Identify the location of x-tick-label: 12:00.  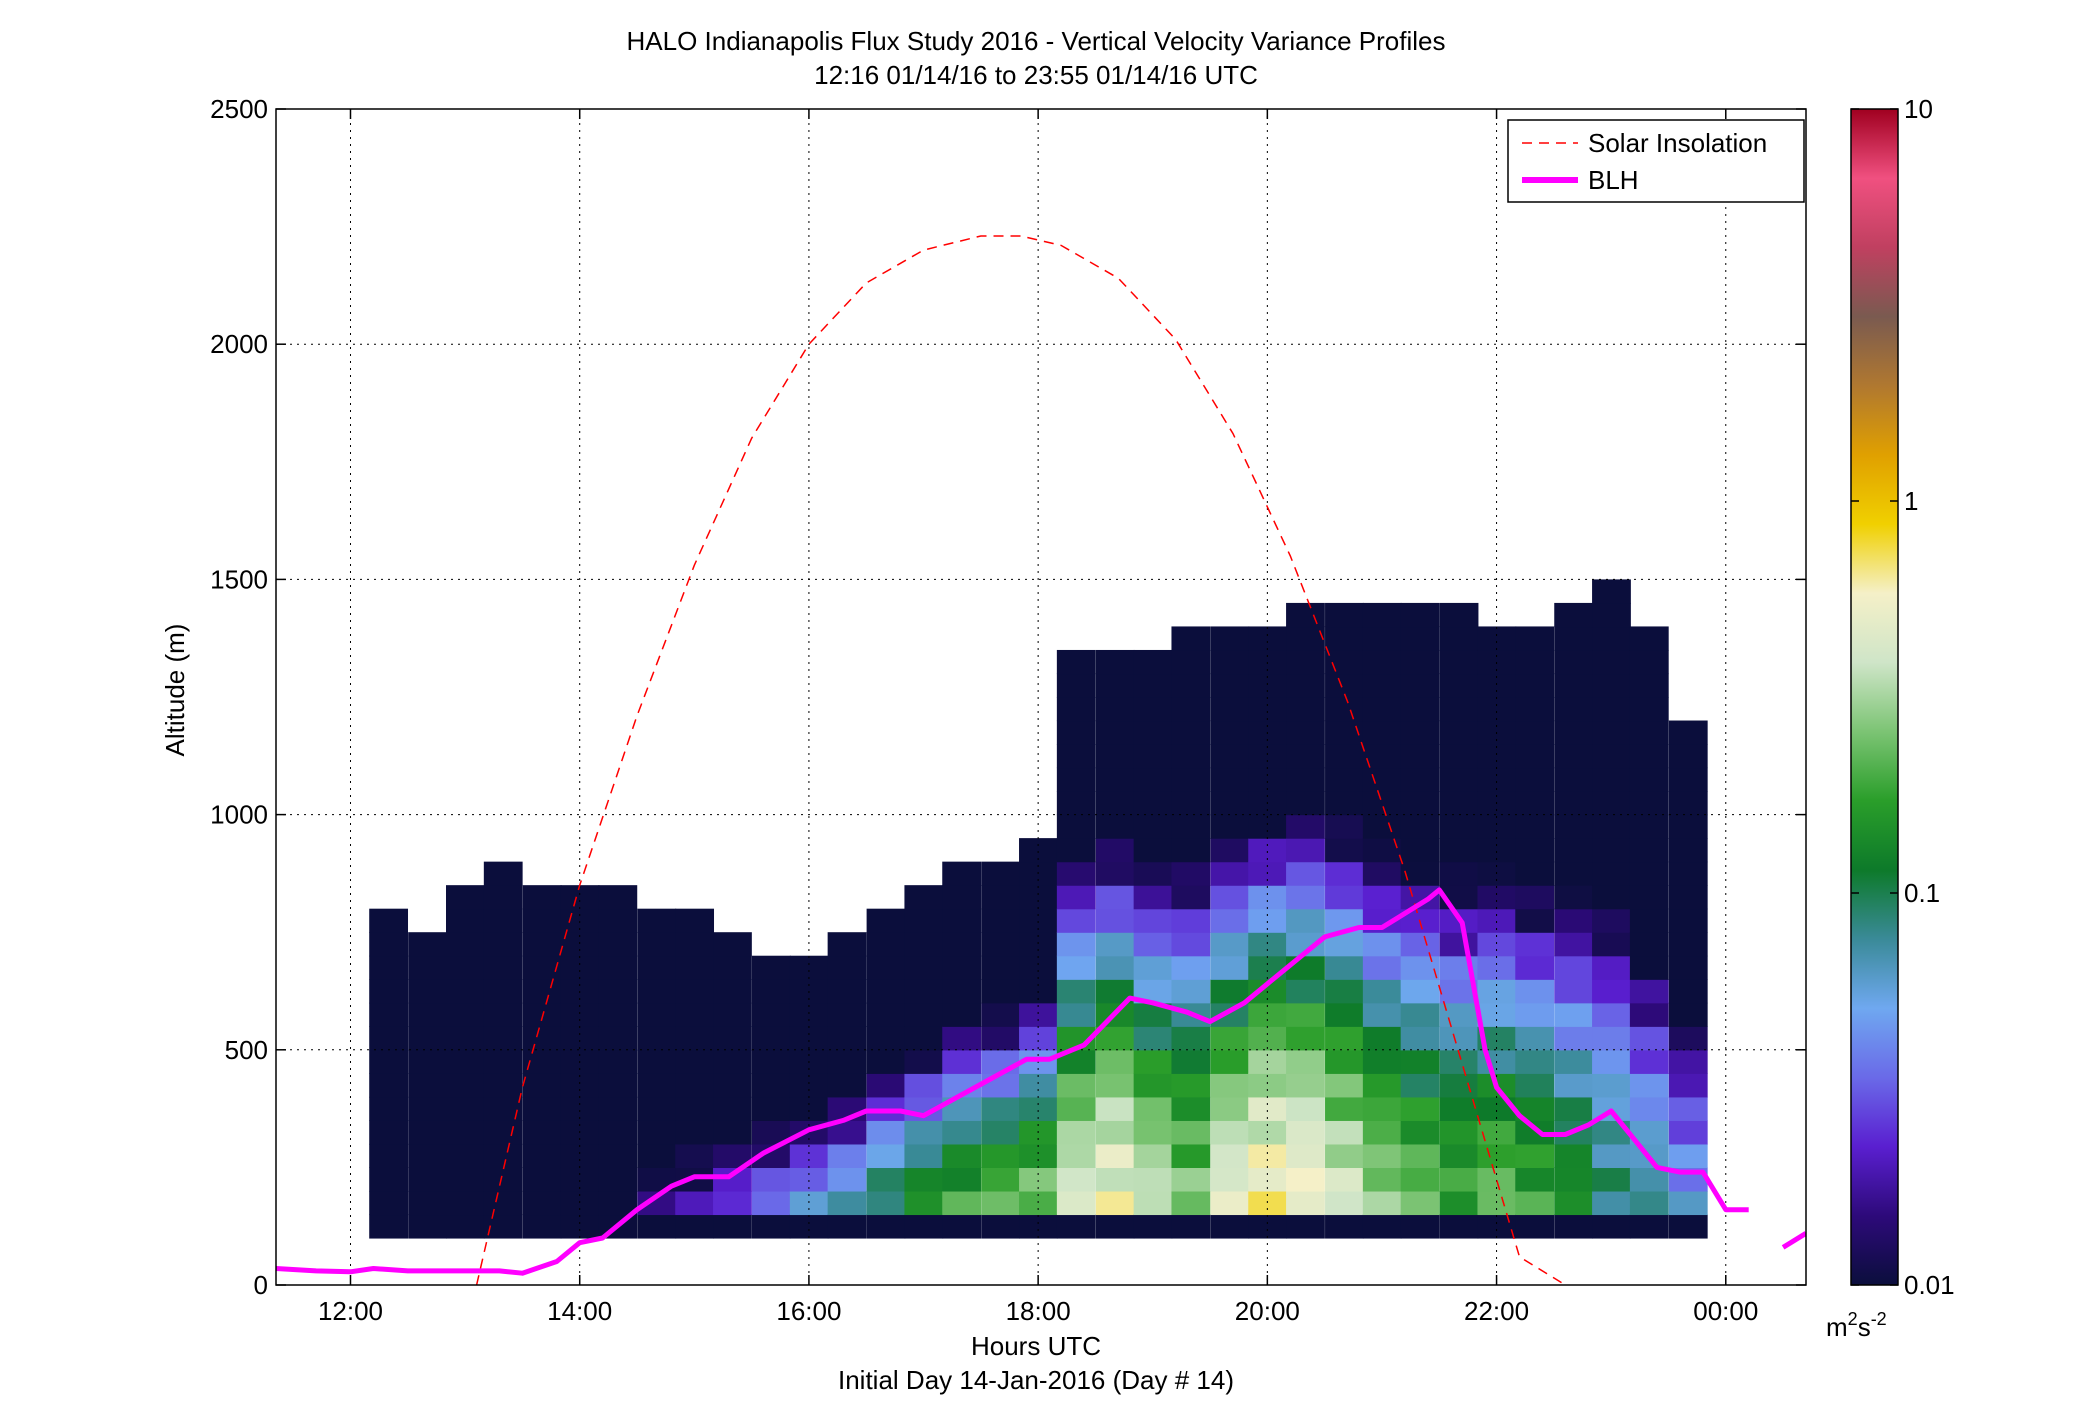
(350, 1311).